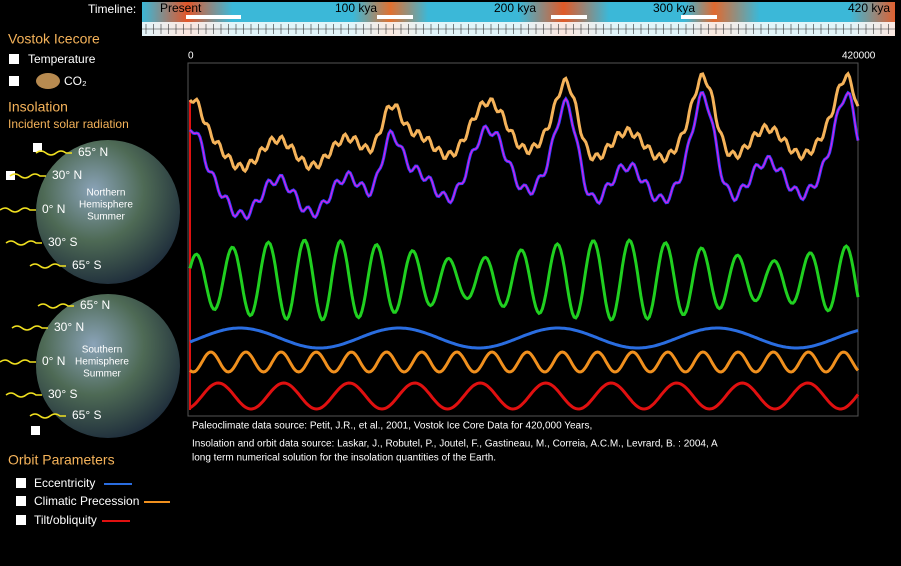  I want to click on x-end: 420000, so click(859, 56).